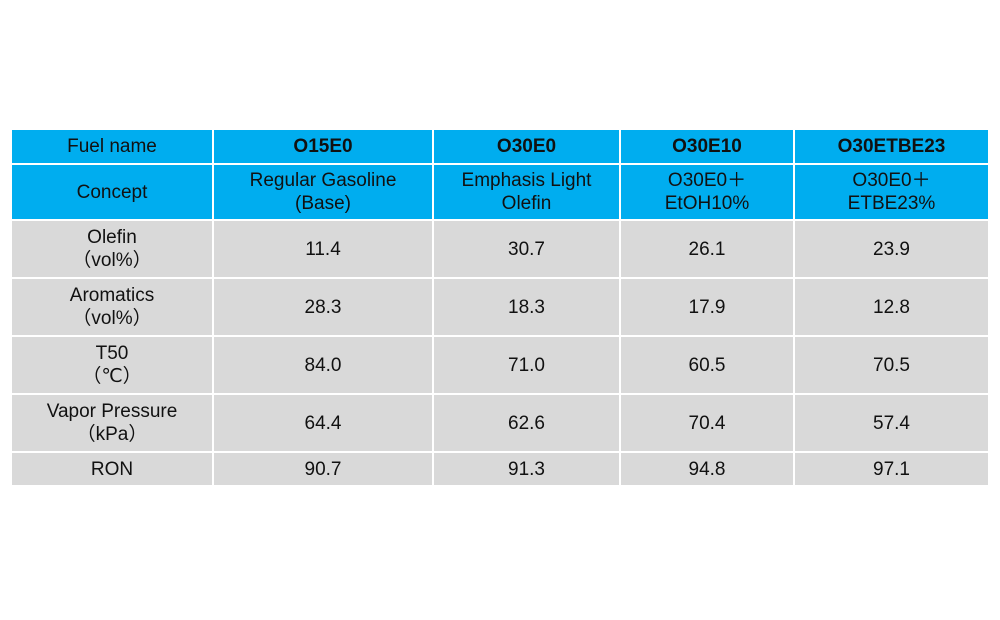 The width and height of the screenshot is (1000, 620). What do you see at coordinates (891, 146) in the screenshot?
I see `fuel-column-header: O30ETBE23` at bounding box center [891, 146].